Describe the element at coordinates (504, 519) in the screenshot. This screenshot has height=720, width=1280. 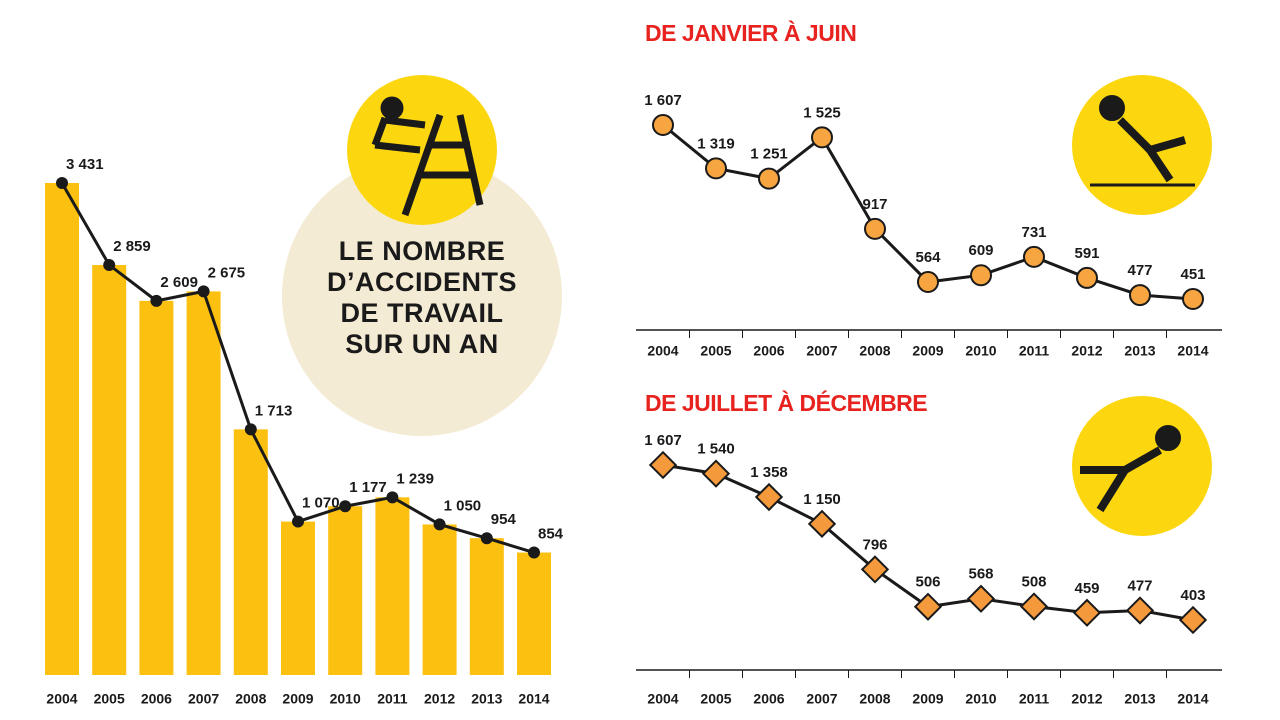
I see `value-label: 954` at that location.